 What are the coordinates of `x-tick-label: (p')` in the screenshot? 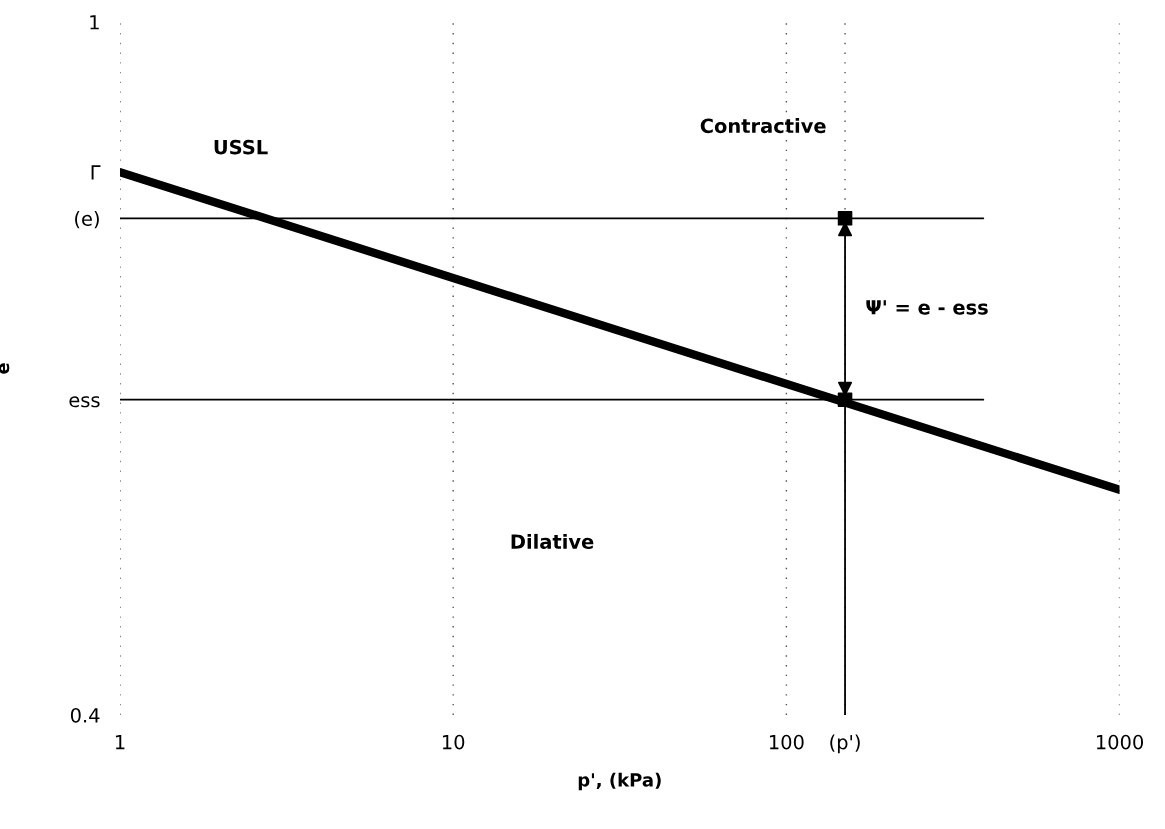 It's located at (845, 744).